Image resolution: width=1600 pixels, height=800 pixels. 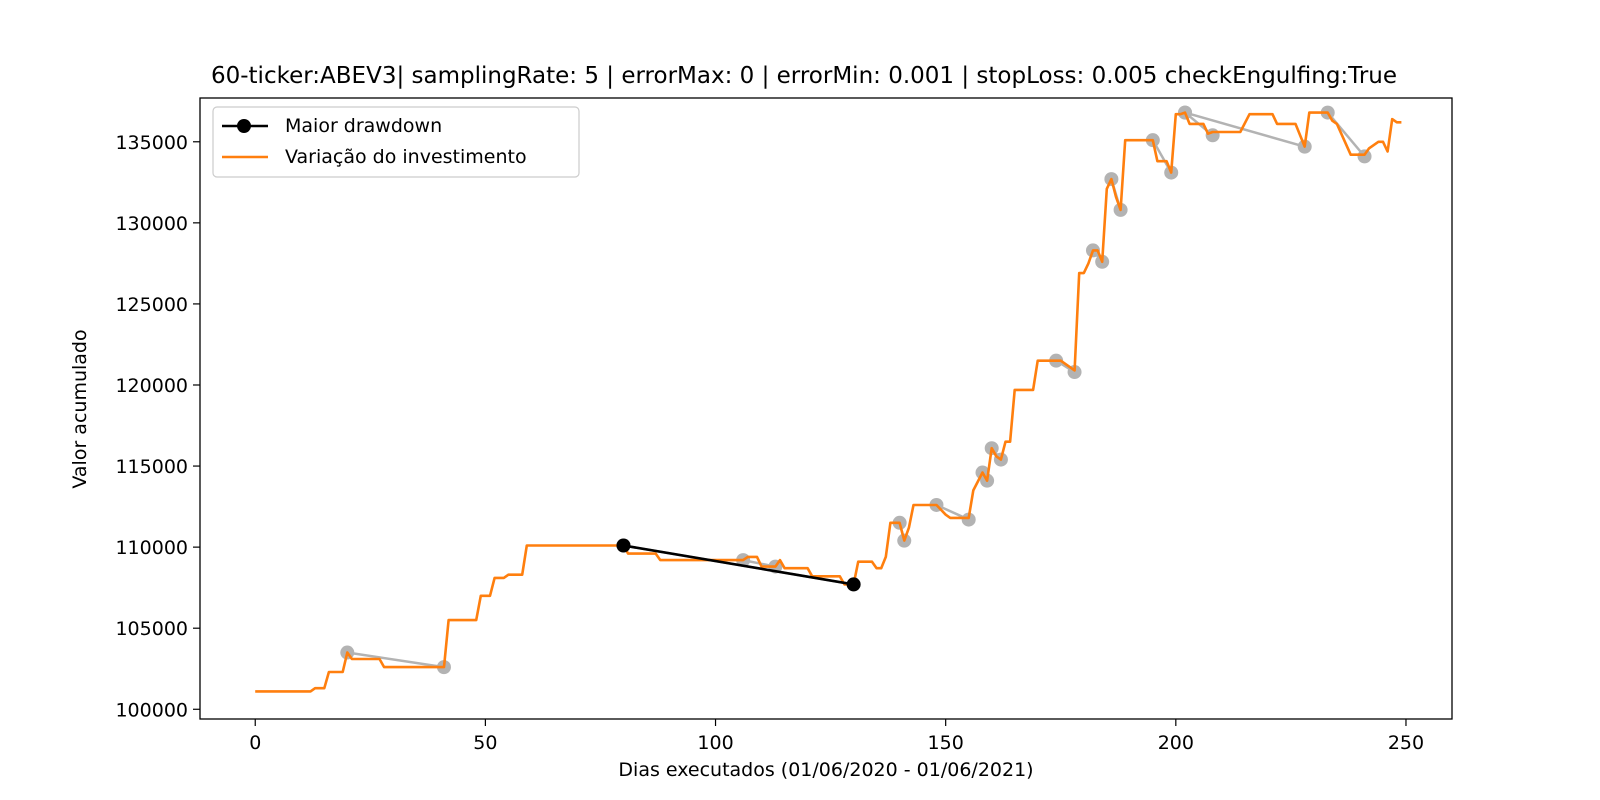 What do you see at coordinates (151, 548) in the screenshot?
I see `y-tick-label: 110000` at bounding box center [151, 548].